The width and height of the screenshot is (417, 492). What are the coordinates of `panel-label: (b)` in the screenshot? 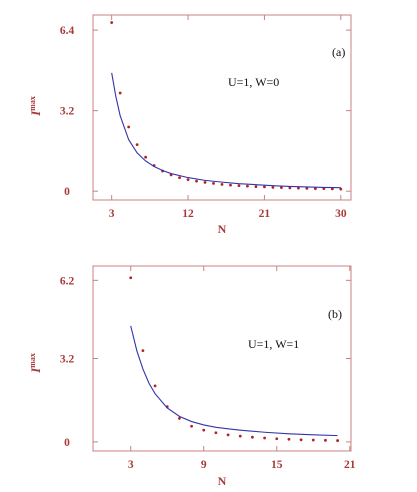 It's located at (335, 314).